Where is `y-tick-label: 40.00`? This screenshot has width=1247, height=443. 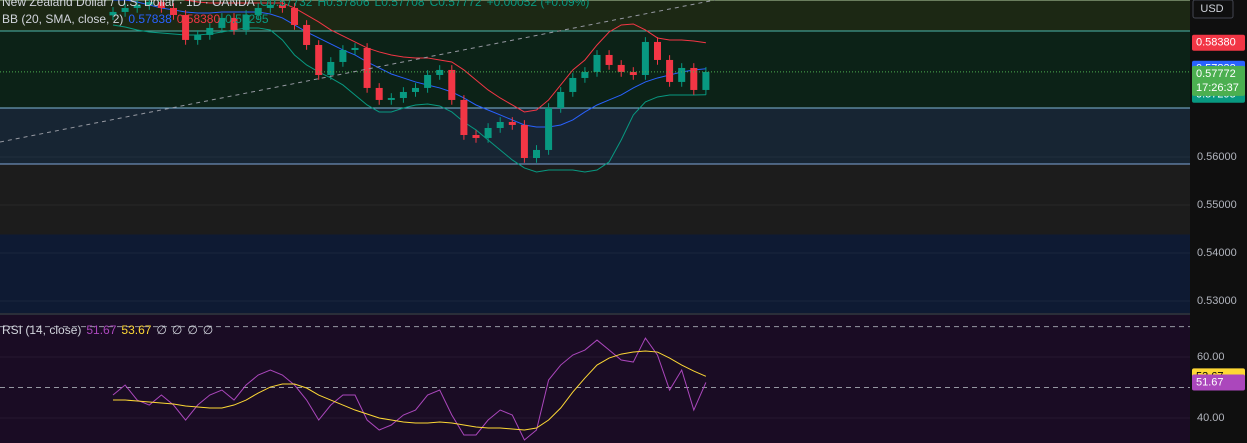 y-tick-label: 40.00 is located at coordinates (1211, 418).